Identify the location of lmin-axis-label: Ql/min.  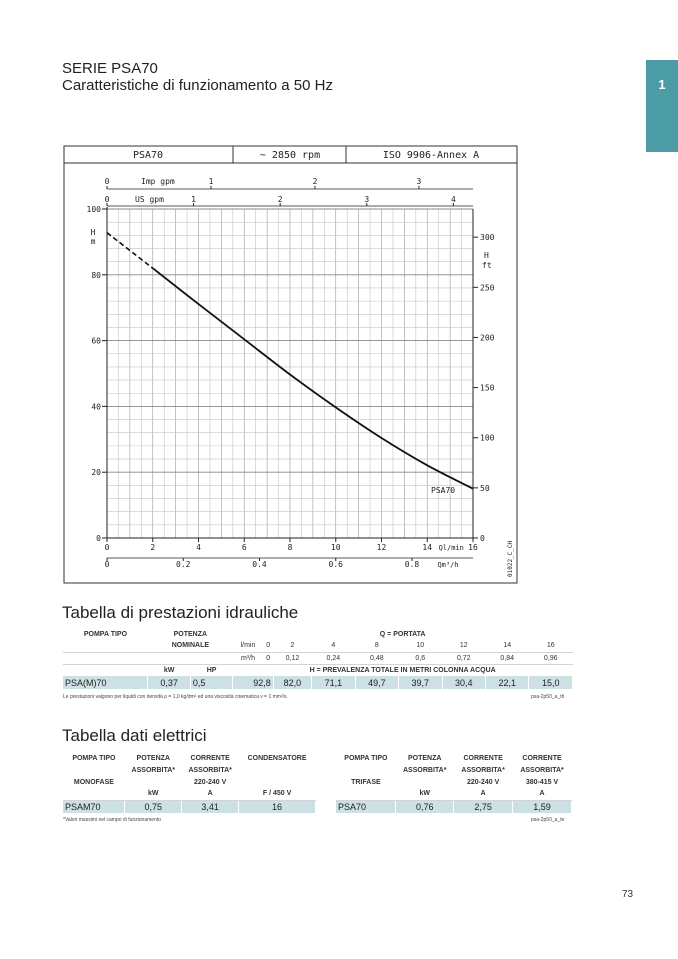
(451, 548).